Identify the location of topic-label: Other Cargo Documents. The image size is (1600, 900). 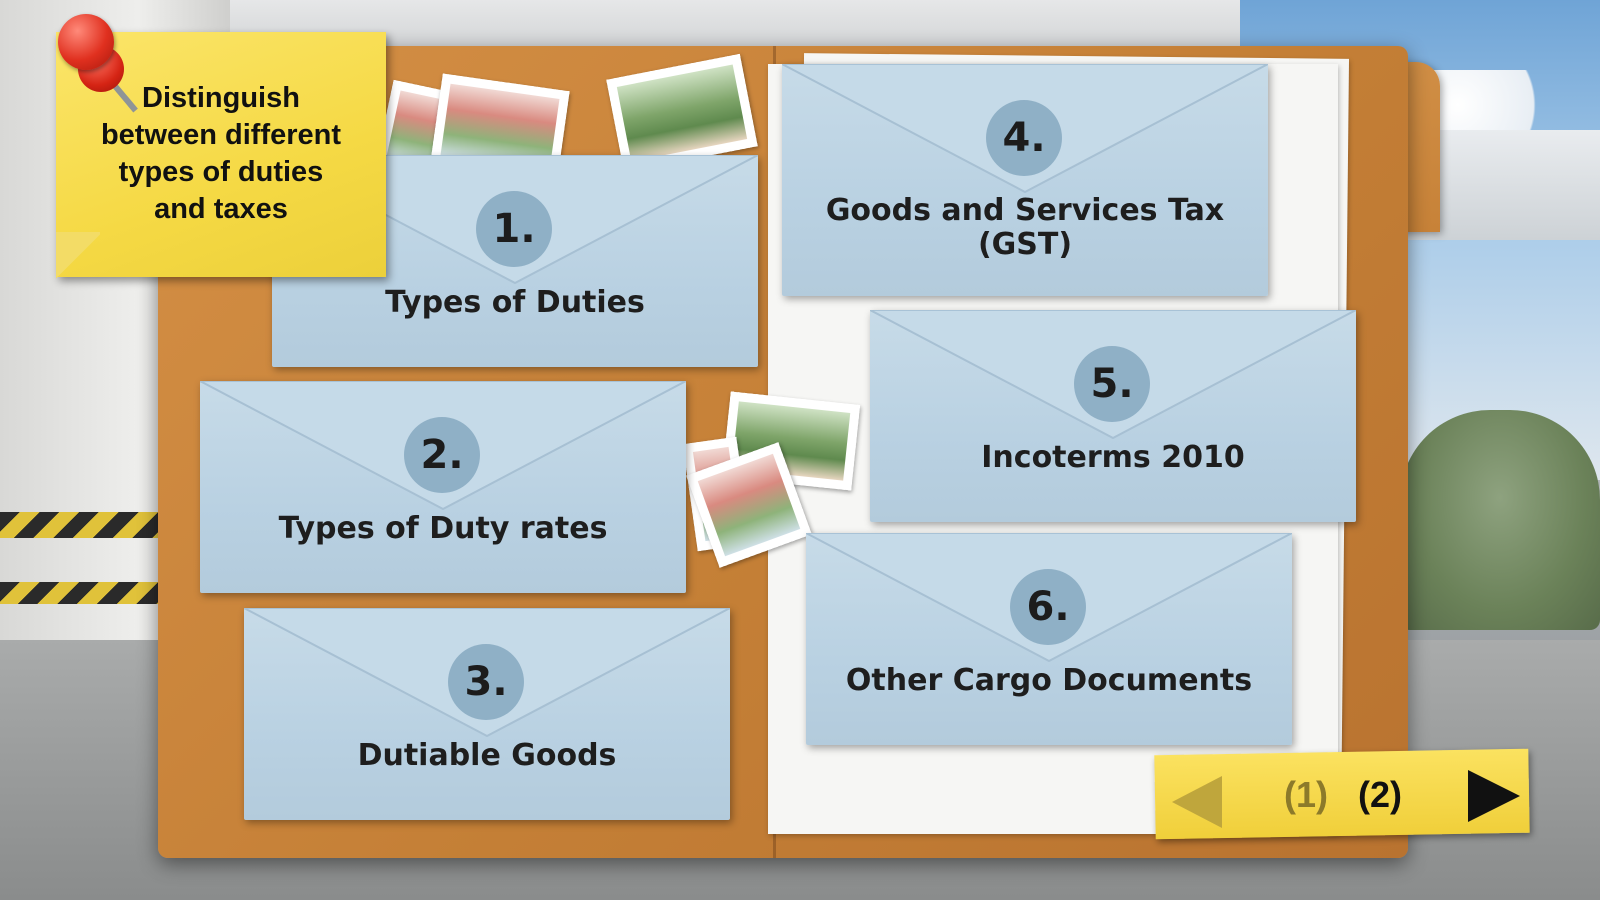
(1049, 681).